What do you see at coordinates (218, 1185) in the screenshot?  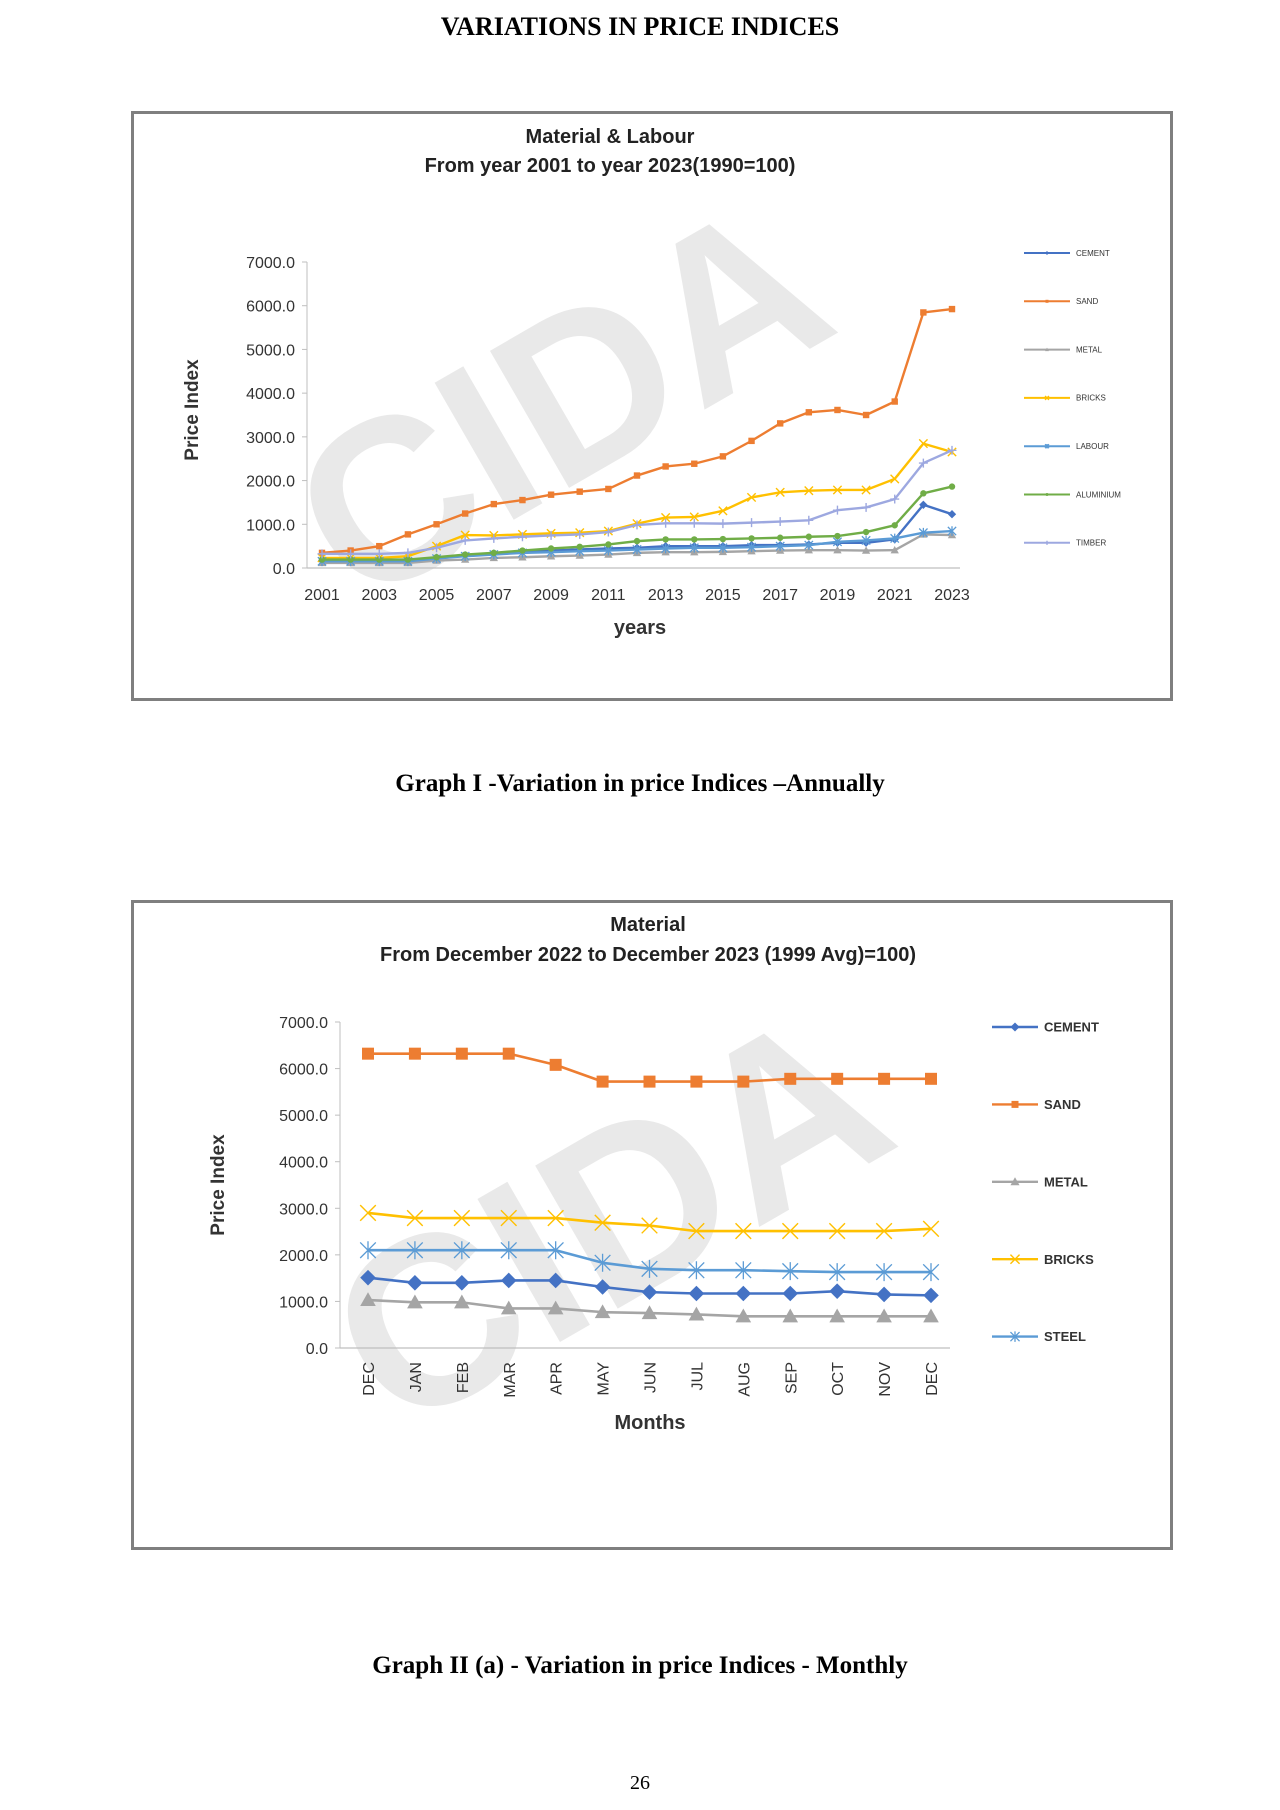 I see `y-axis-title: Price Index` at bounding box center [218, 1185].